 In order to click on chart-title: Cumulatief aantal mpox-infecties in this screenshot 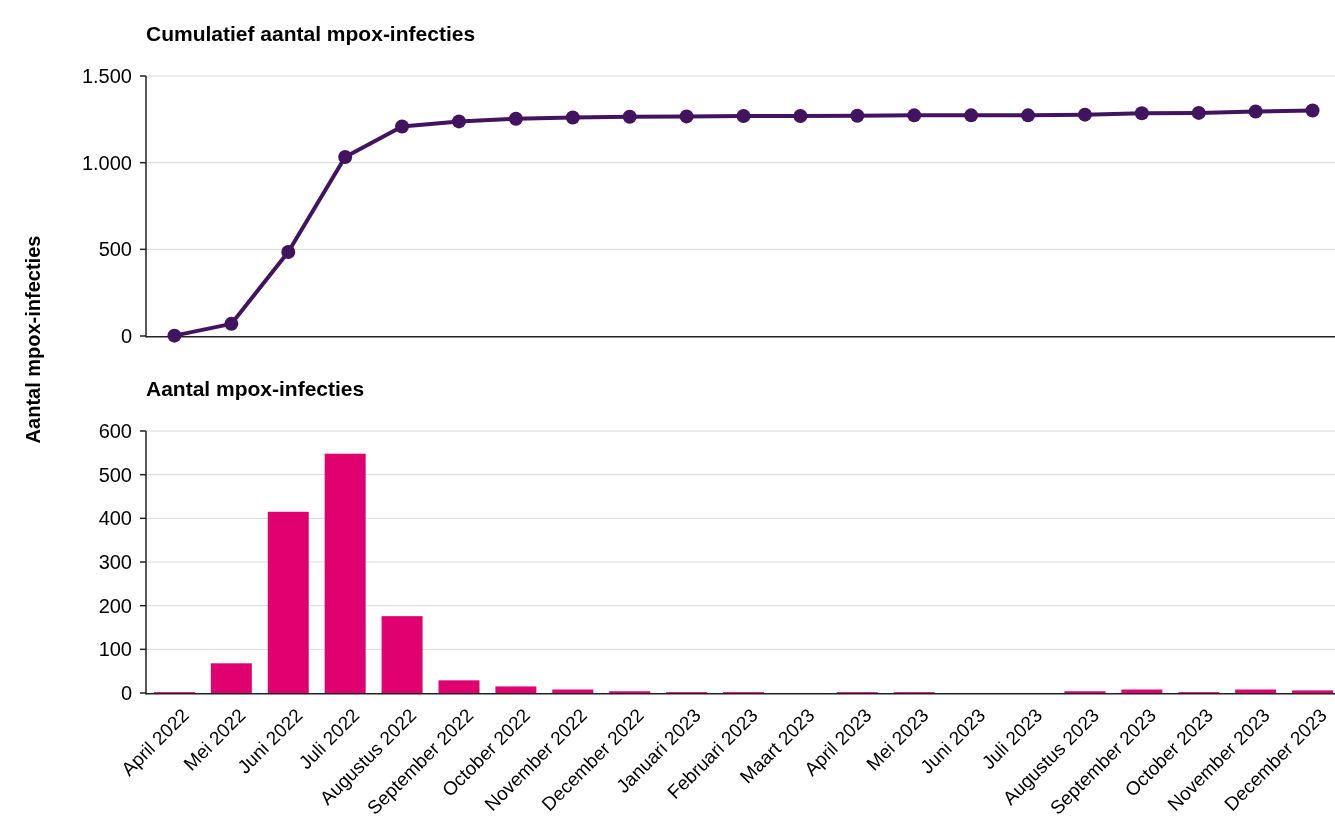, I will do `click(311, 33)`.